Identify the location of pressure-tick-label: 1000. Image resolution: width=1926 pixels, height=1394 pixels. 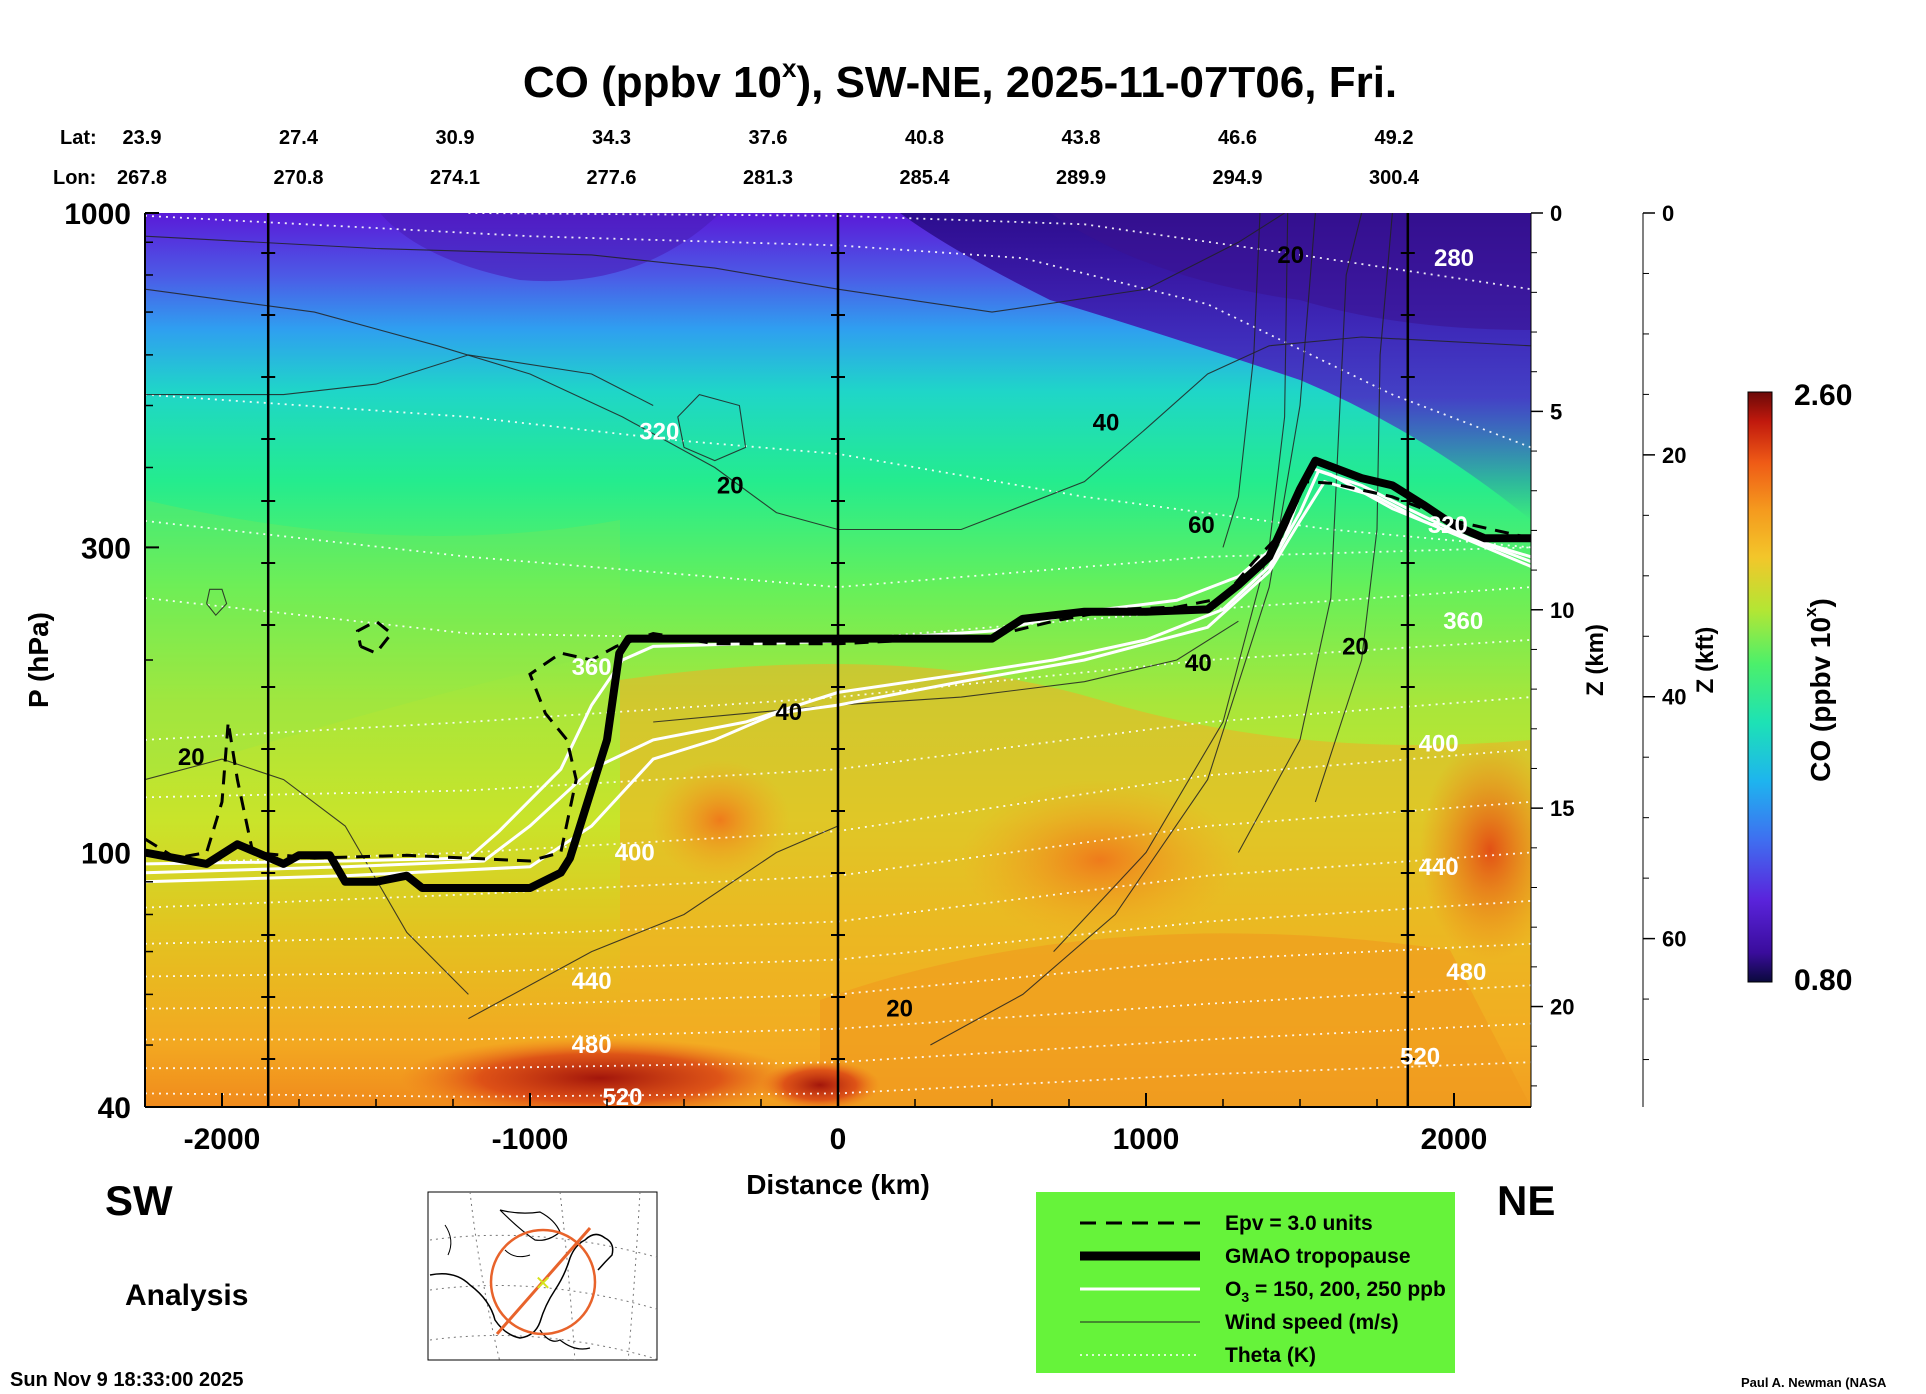
(97, 214).